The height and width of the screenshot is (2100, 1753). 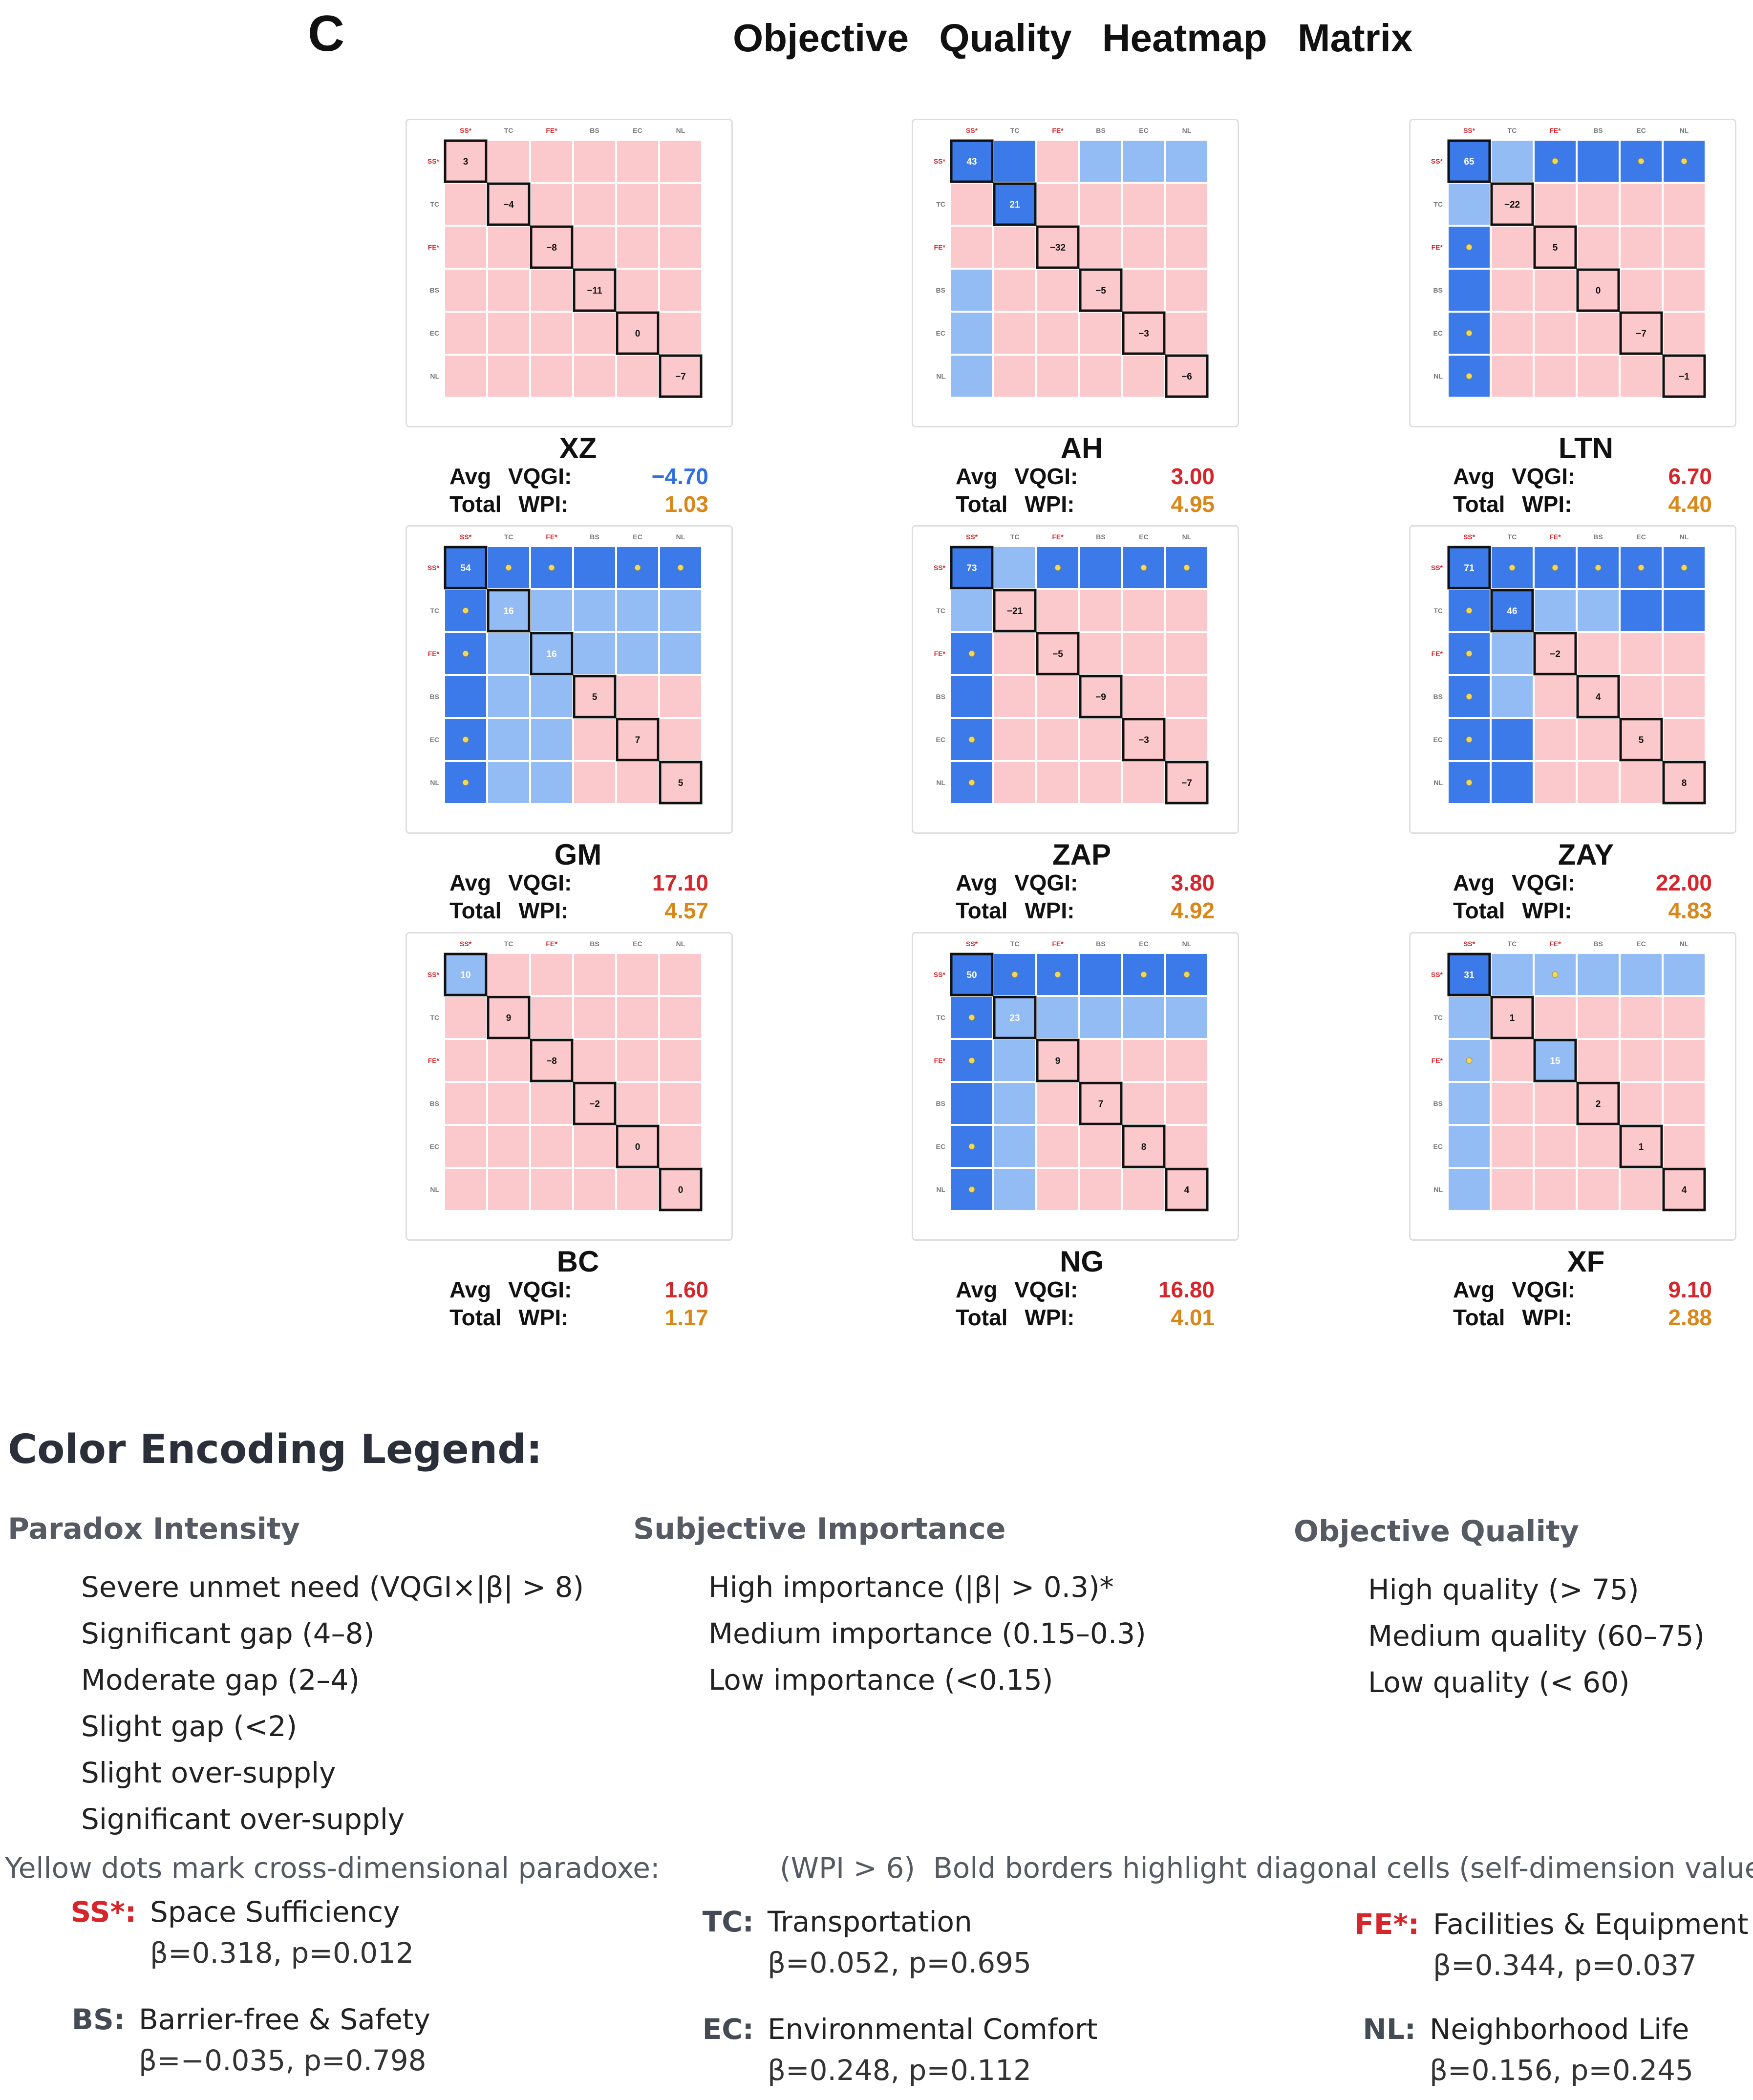 I want to click on metric-value: 4.01, so click(x=1193, y=1318).